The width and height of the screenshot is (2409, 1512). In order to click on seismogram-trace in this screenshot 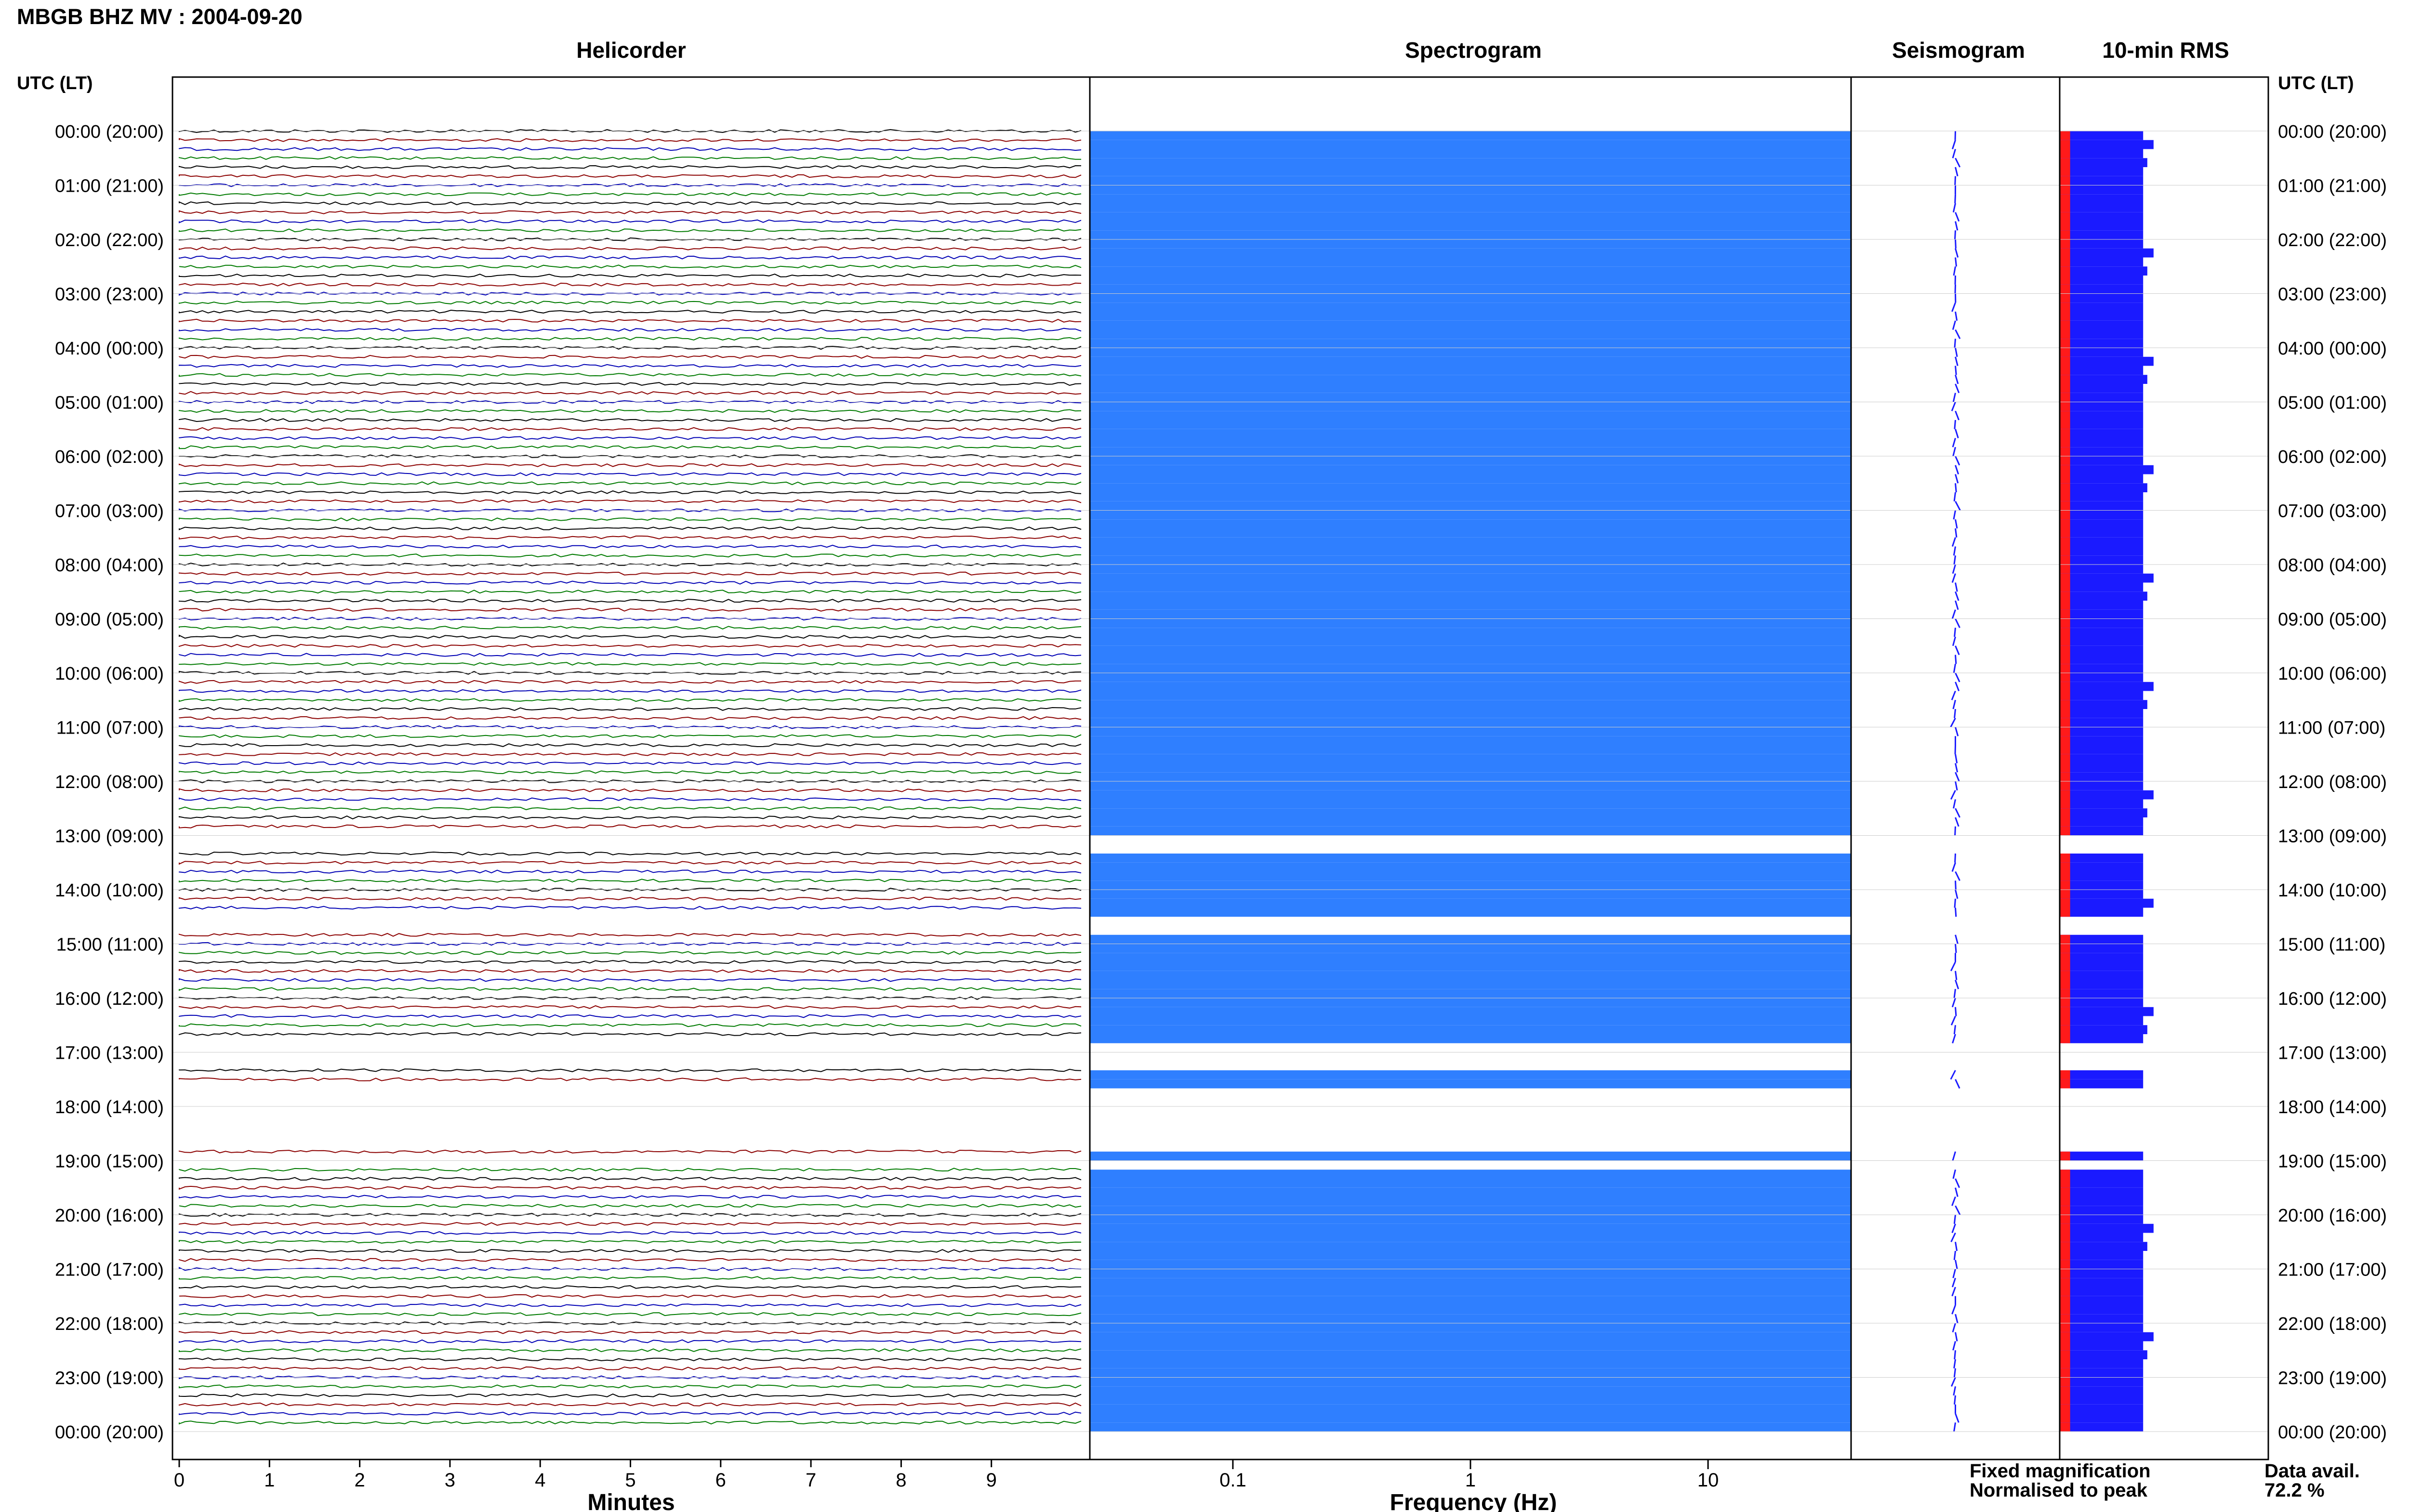, I will do `click(1955, 781)`.